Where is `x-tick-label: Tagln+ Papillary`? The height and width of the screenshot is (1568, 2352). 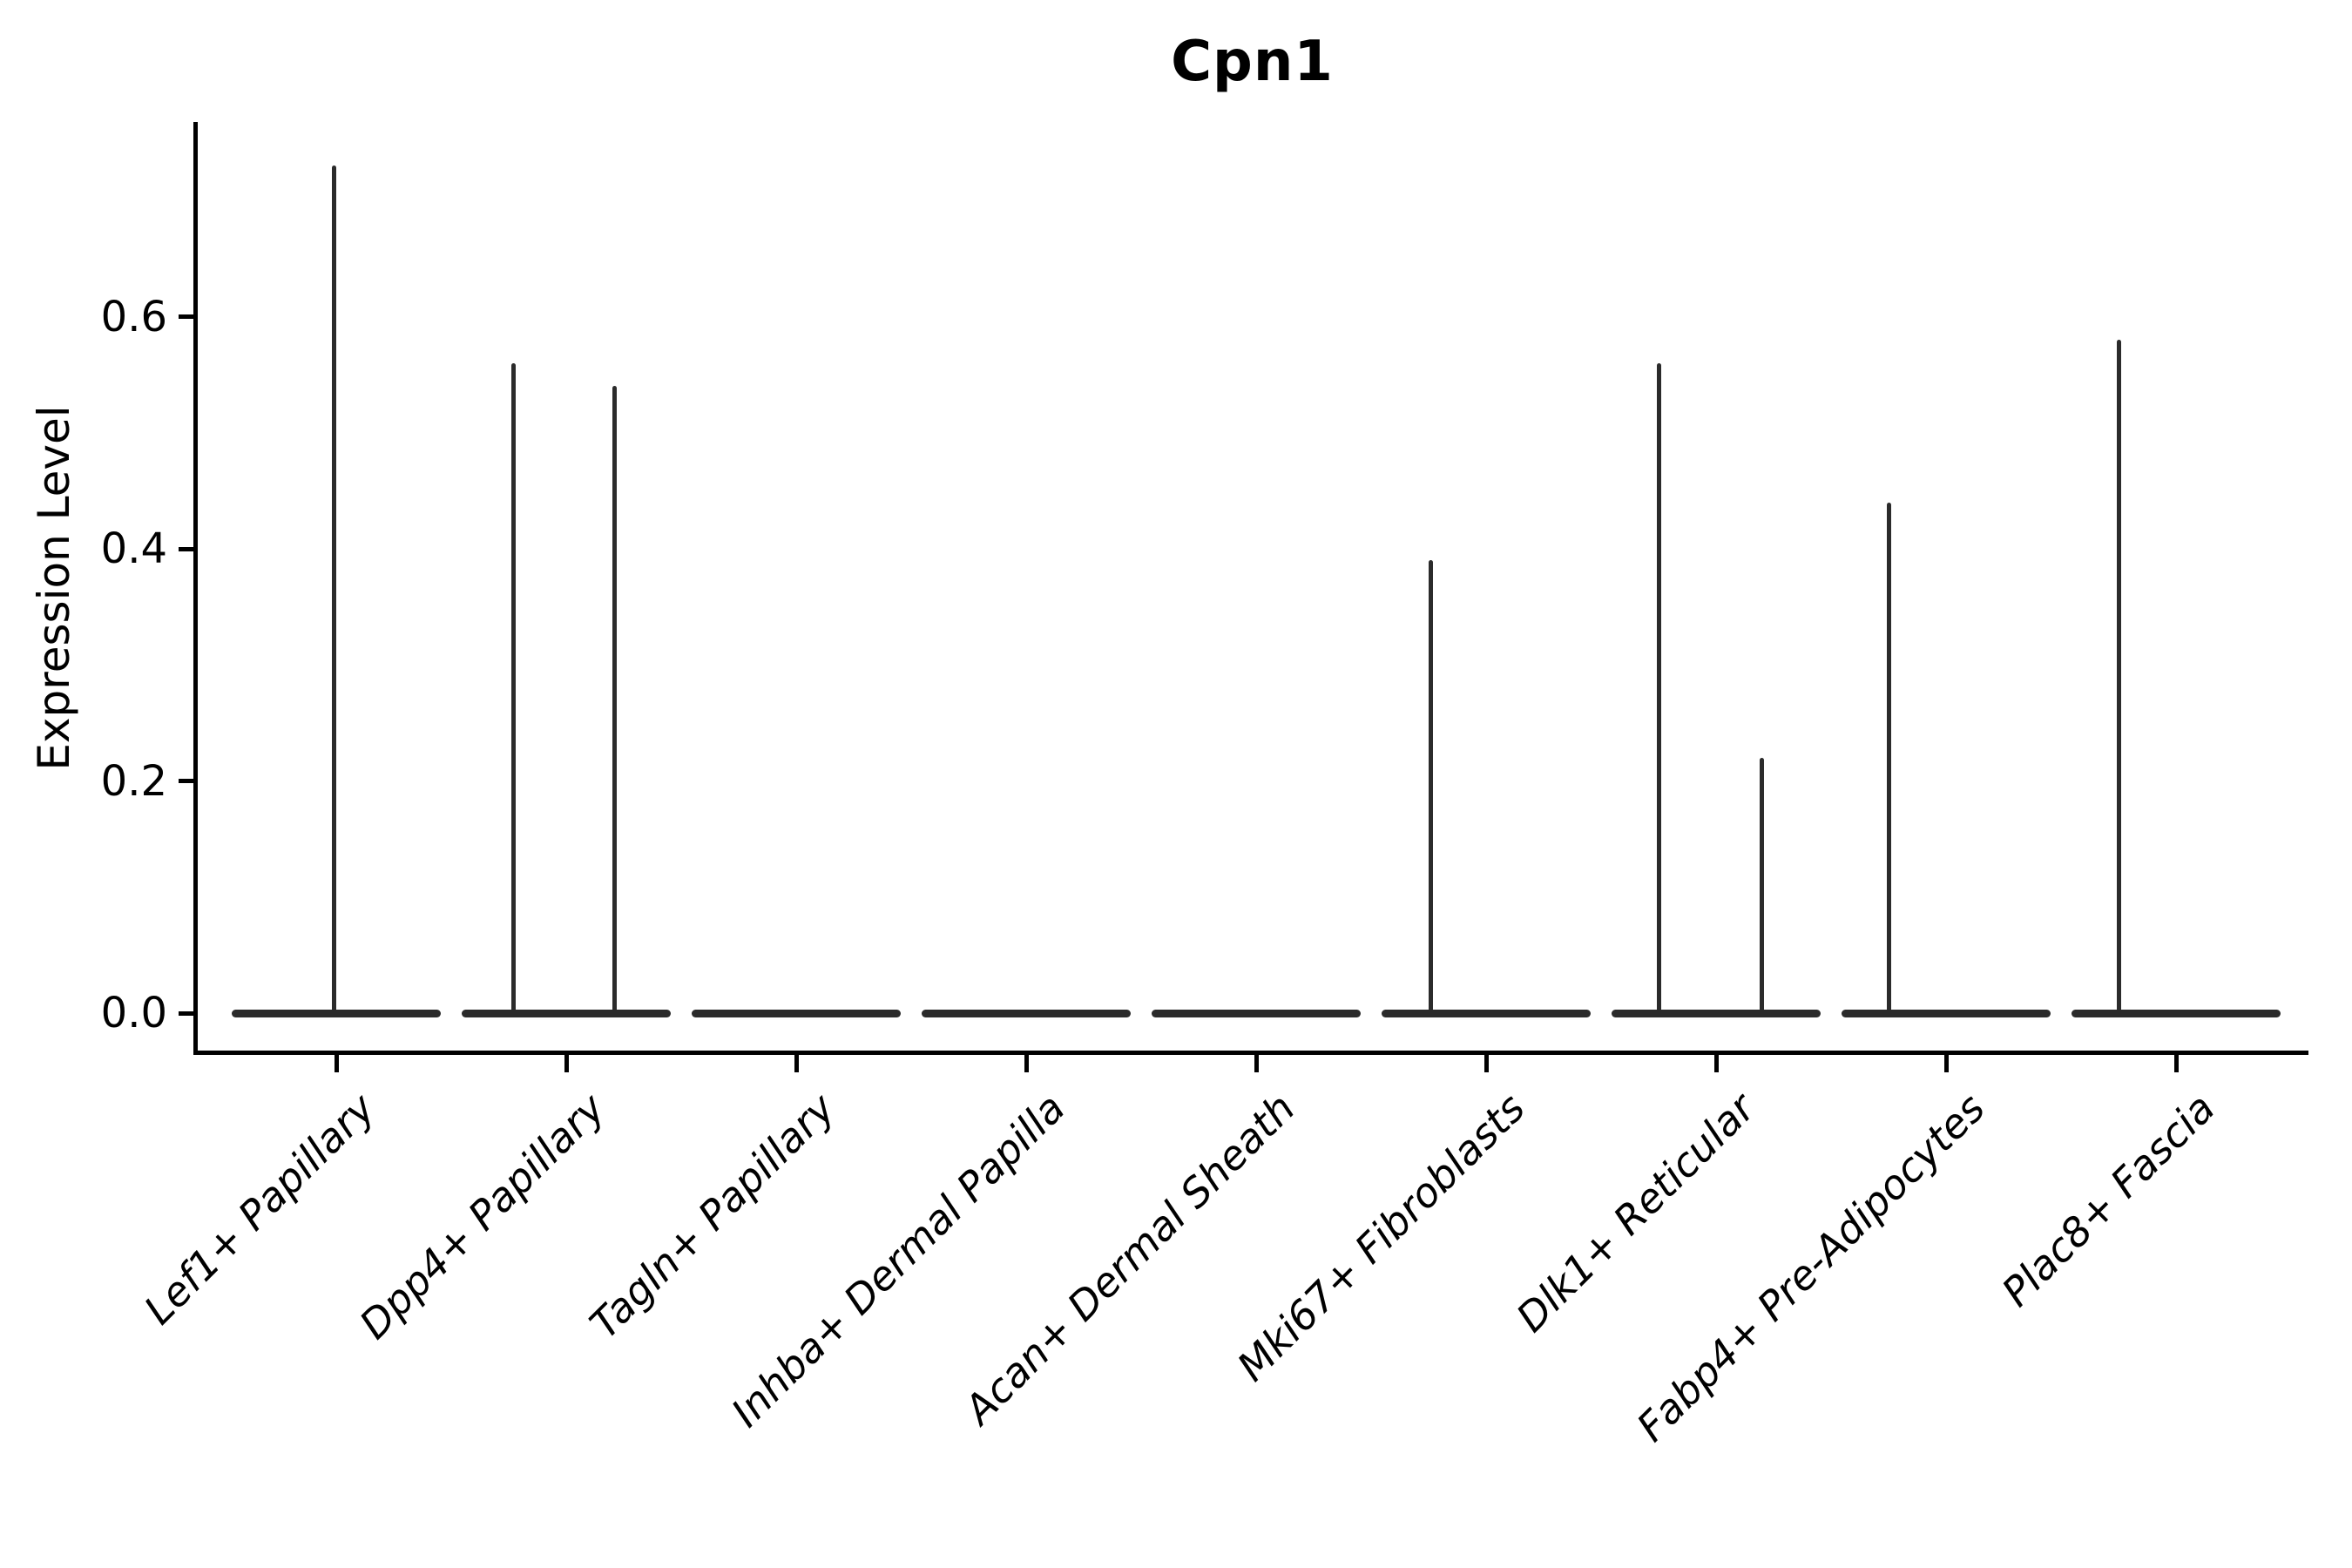 x-tick-label: Tagln+ Papillary is located at coordinates (712, 1216).